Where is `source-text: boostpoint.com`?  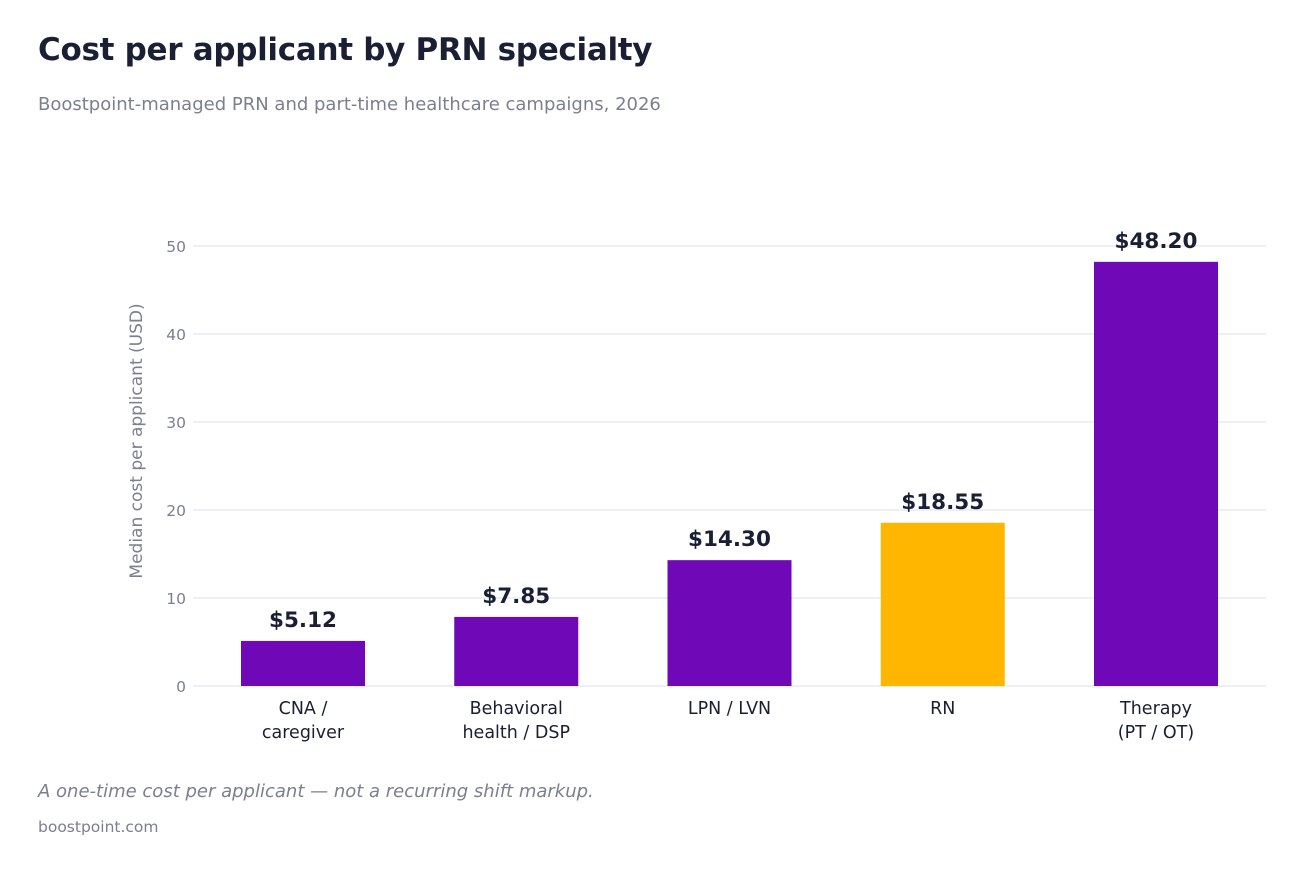 source-text: boostpoint.com is located at coordinates (98, 827).